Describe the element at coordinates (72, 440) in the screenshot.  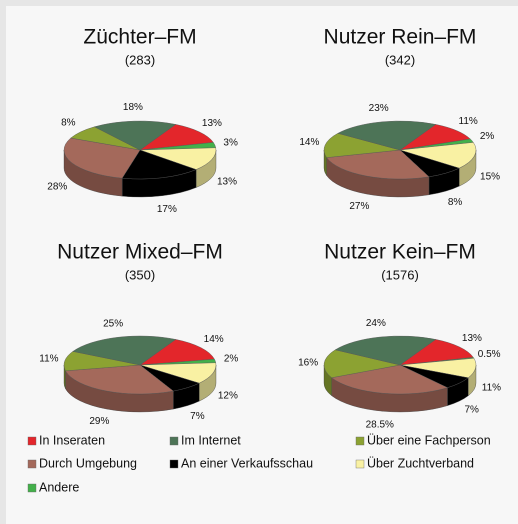
I see `legend-label: In Inseraten` at that location.